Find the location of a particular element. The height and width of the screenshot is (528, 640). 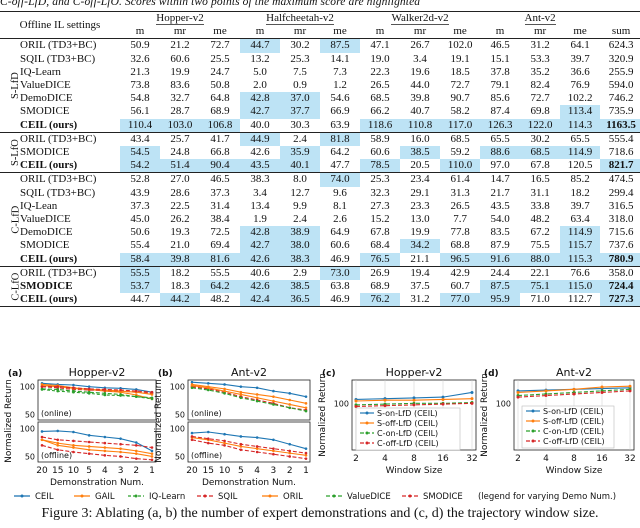

score-cell: 68.5 is located at coordinates (540, 153).